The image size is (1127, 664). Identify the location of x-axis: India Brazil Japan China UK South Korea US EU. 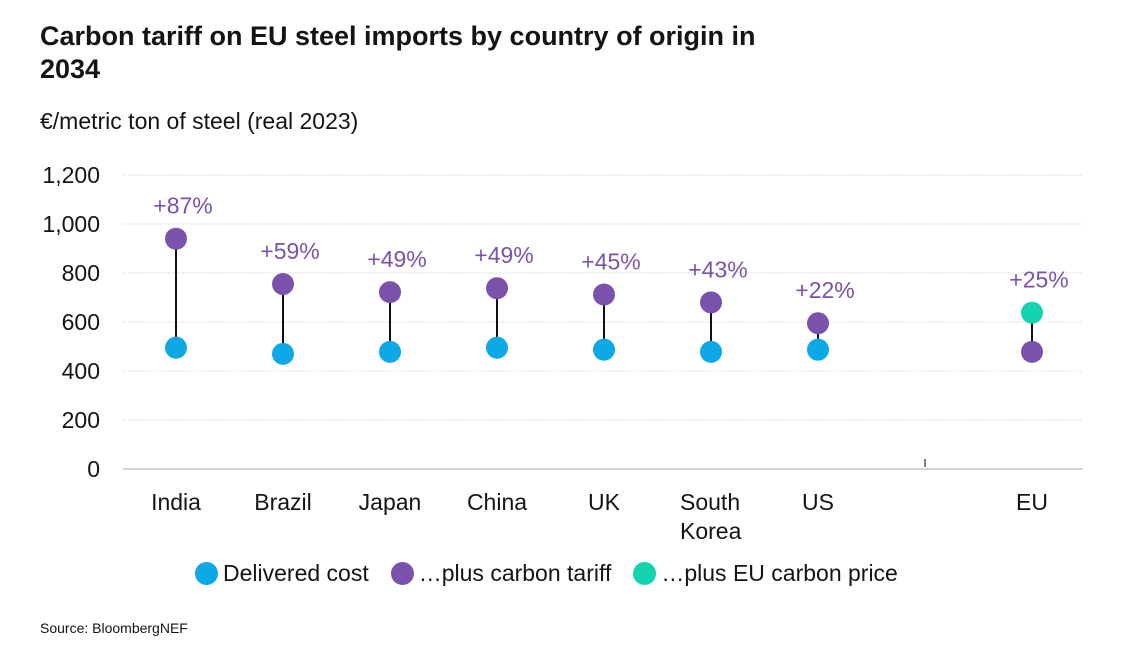
(599, 516).